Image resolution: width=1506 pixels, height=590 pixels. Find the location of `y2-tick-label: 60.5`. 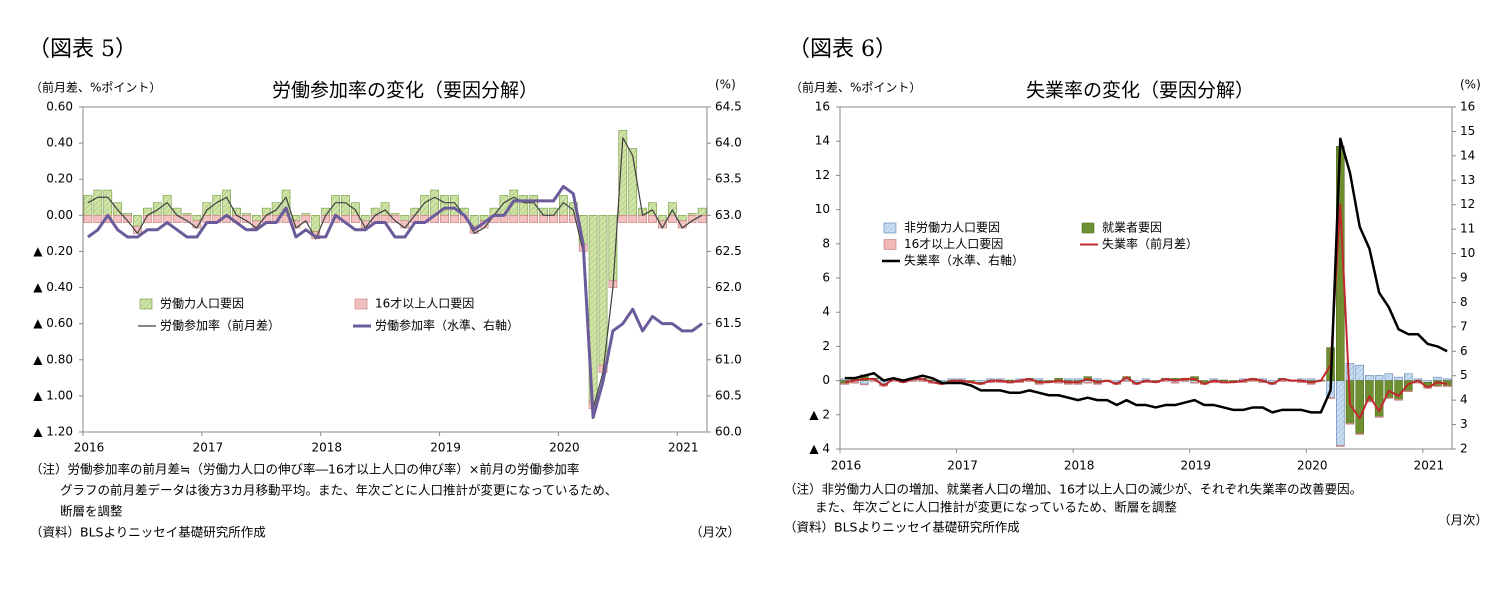

y2-tick-label: 60.5 is located at coordinates (728, 395).